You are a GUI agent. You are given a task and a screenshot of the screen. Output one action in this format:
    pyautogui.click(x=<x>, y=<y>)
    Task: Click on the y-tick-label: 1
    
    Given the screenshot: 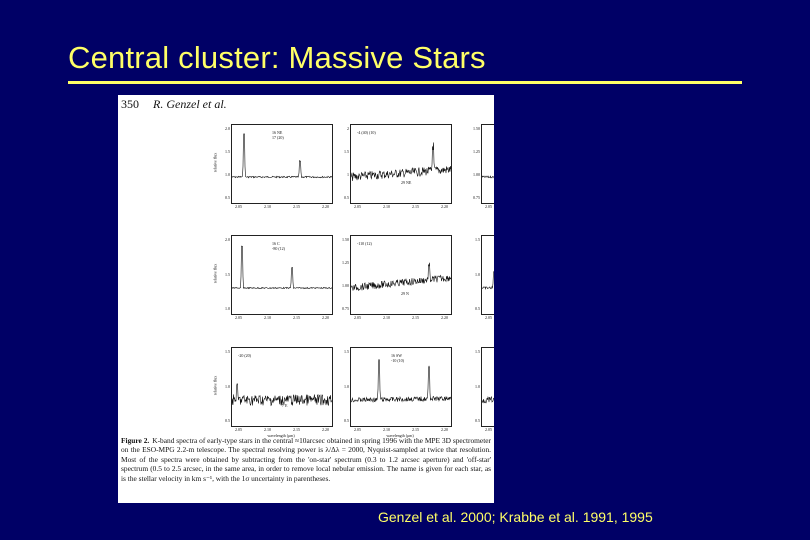 What is the action you would take?
    pyautogui.click(x=348, y=174)
    